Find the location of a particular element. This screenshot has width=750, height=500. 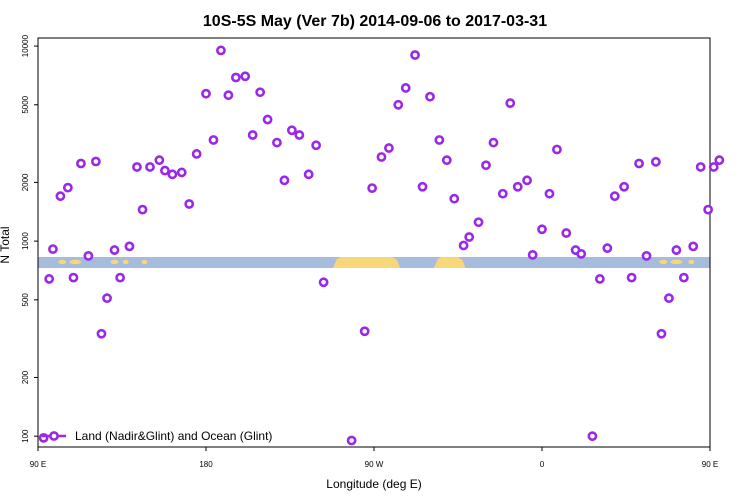

y-tick-label: 10000 is located at coordinates (25, 45).